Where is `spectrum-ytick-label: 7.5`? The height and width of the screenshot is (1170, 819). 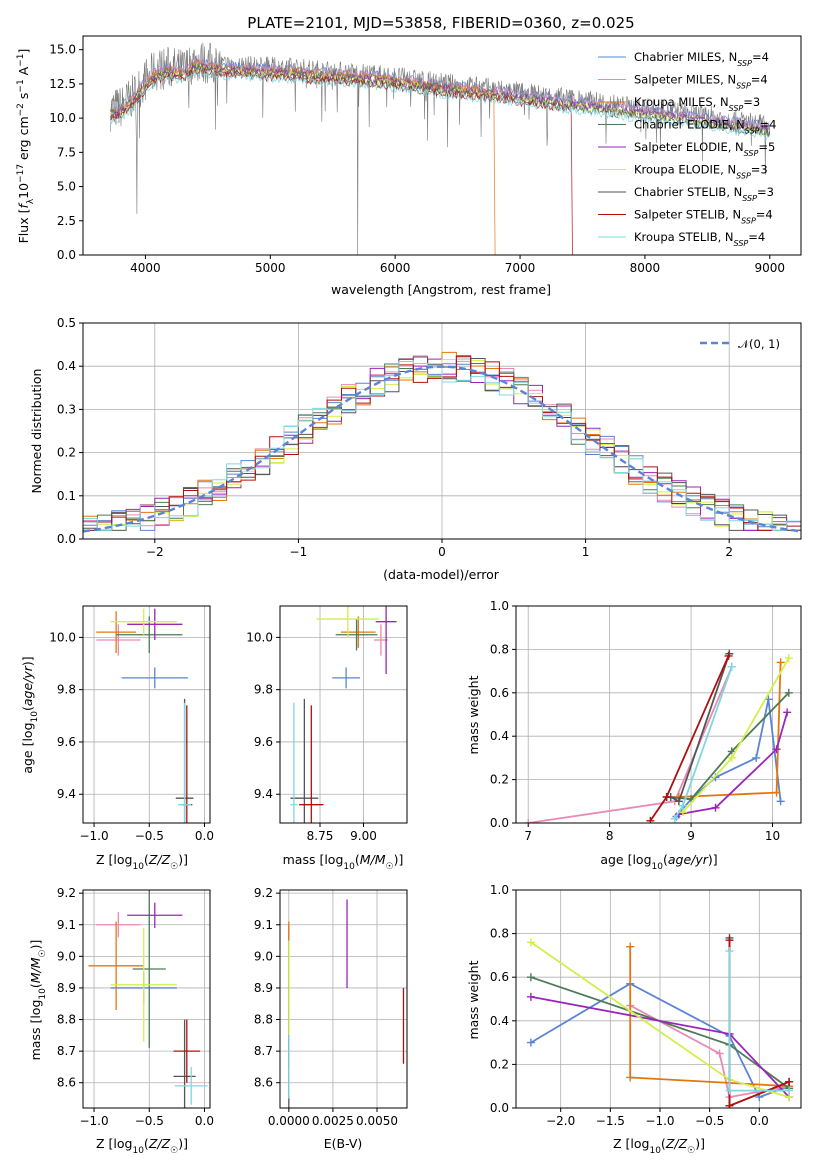 spectrum-ytick-label: 7.5 is located at coordinates (66, 152).